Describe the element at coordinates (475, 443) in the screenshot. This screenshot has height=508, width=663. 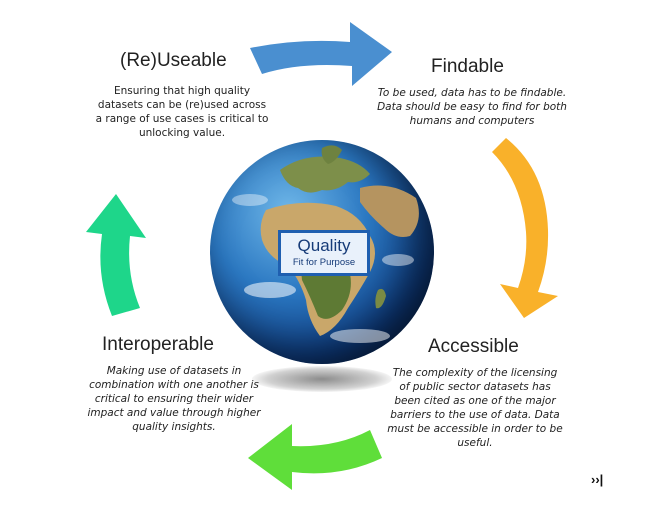
I see `accessible-desc-line: useful.` at that location.